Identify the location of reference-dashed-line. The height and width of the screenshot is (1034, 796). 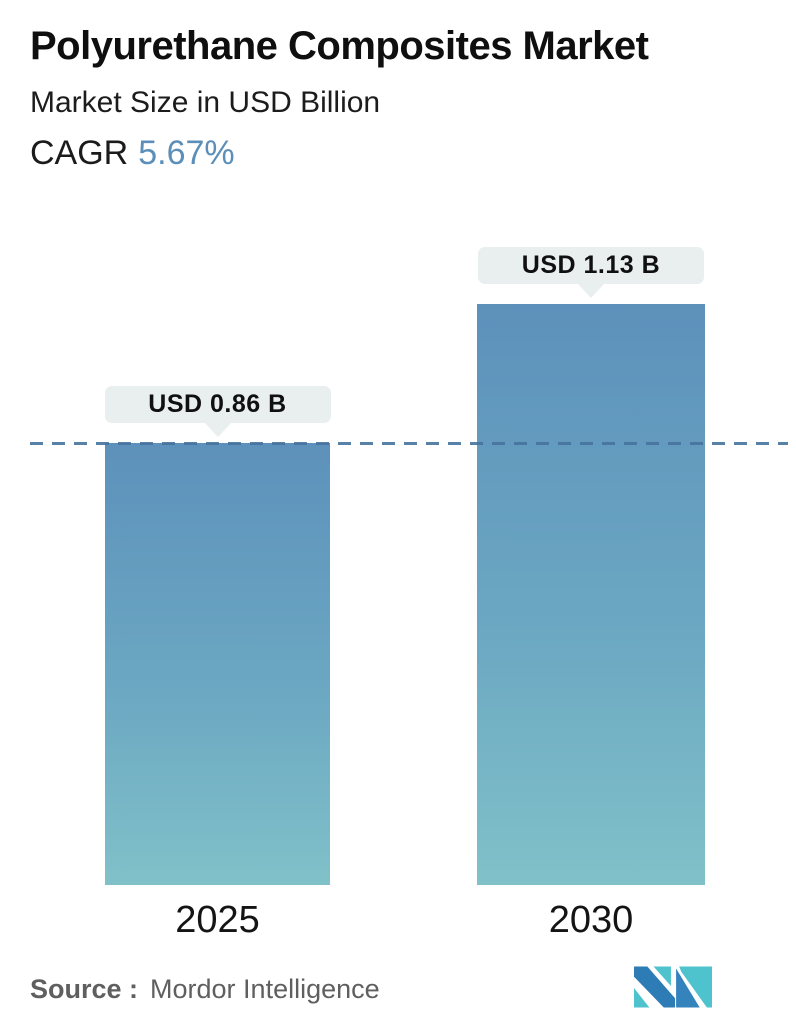
(409, 443).